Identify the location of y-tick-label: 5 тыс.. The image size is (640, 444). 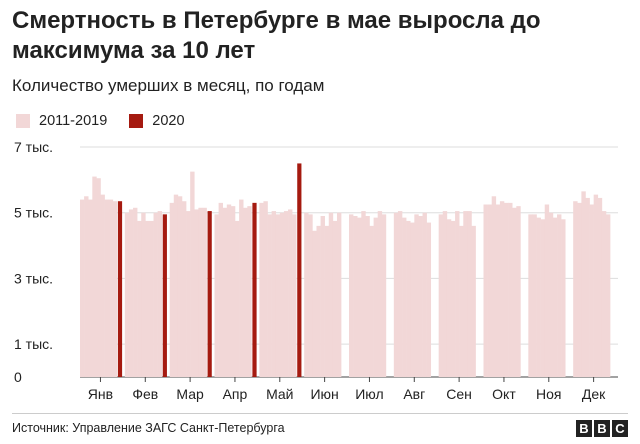
(33, 213).